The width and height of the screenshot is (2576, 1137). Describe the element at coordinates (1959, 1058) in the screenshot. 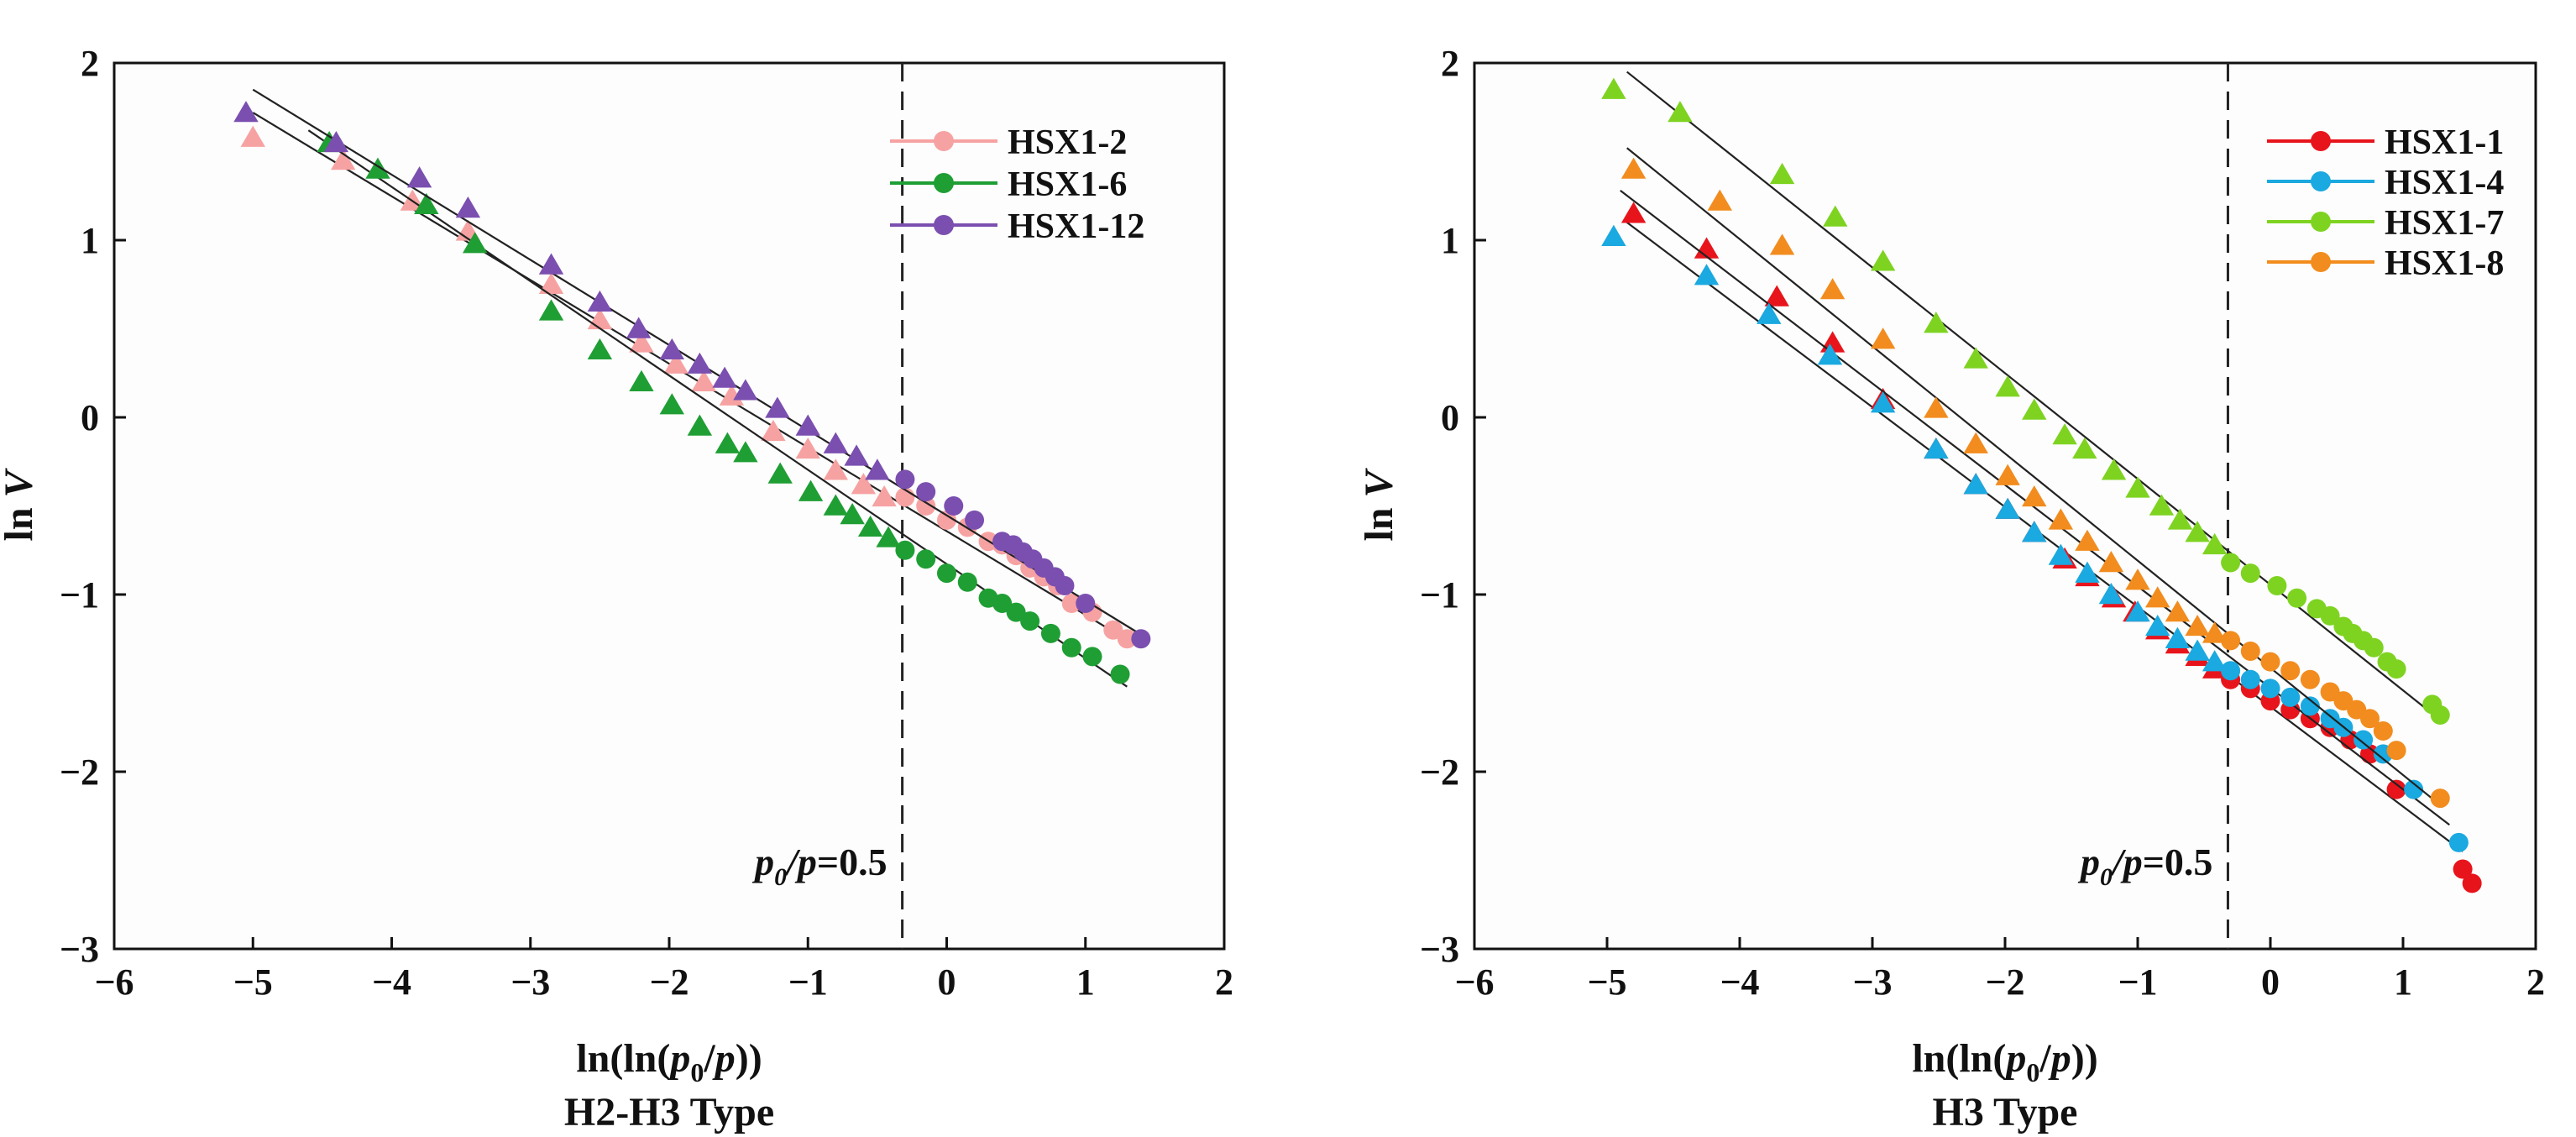

I see `xlabel-a: ln(ln(` at that location.